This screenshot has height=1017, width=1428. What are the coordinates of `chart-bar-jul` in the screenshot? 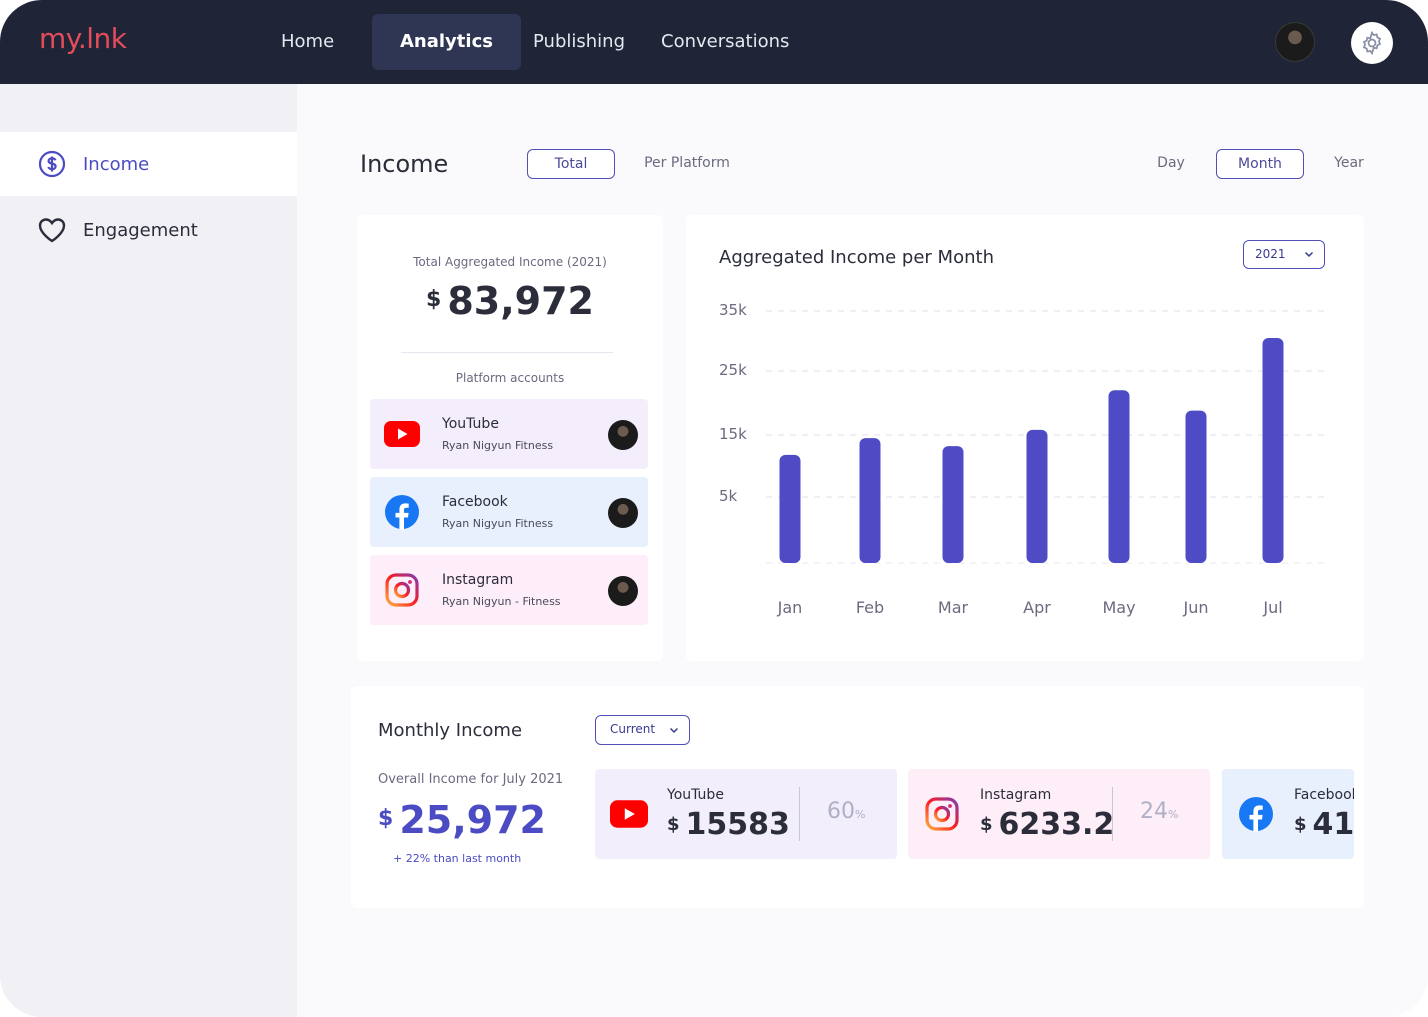 It's located at (1273, 450).